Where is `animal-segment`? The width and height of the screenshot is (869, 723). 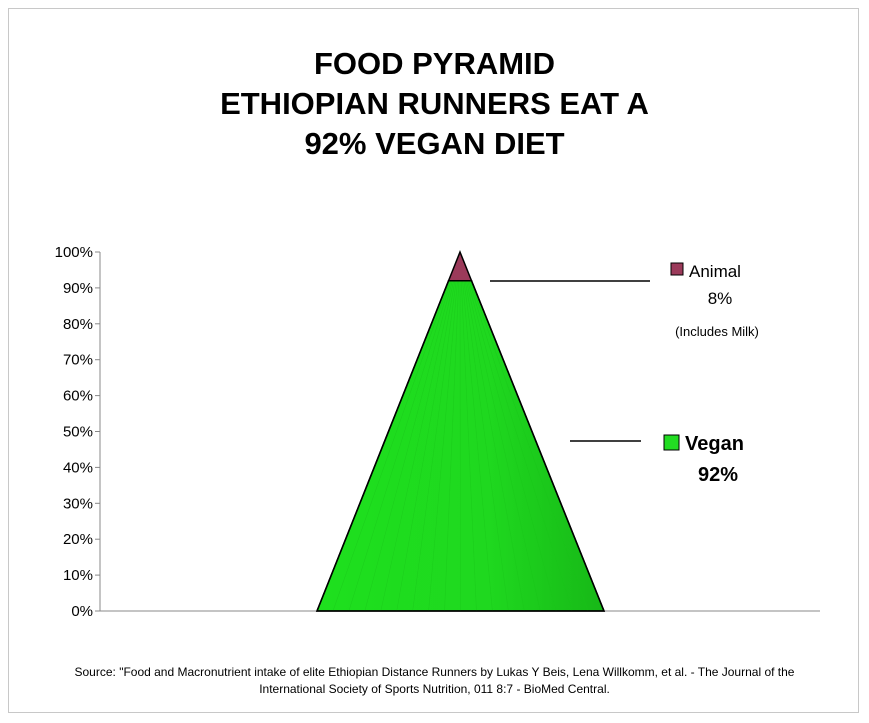 animal-segment is located at coordinates (460, 265).